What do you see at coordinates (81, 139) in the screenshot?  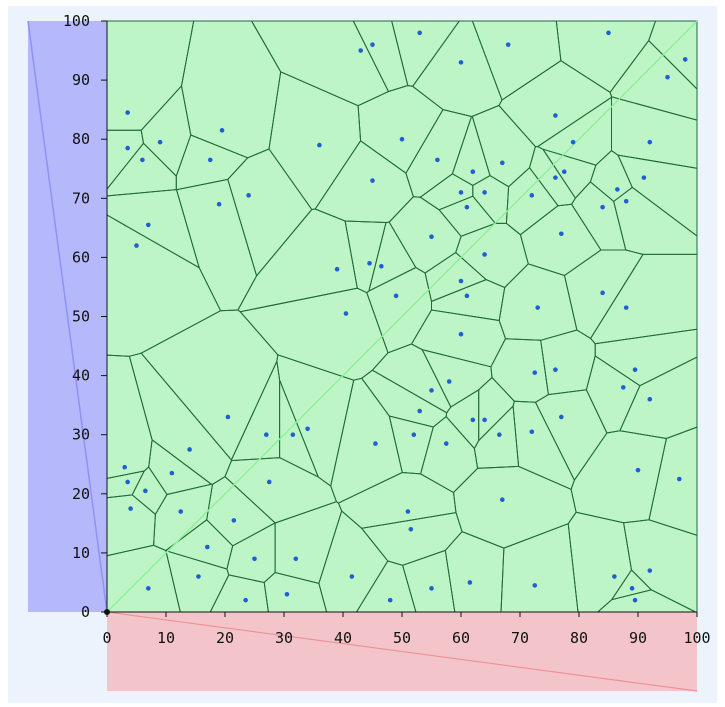 I see `y-tick-label: 80` at bounding box center [81, 139].